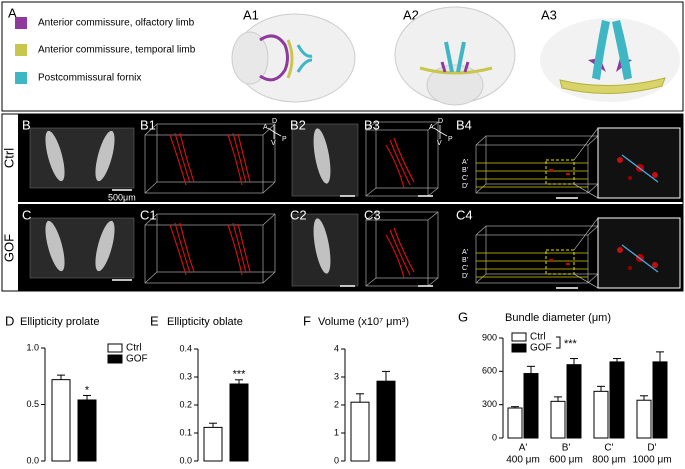 The height and width of the screenshot is (469, 685). Describe the element at coordinates (26, 214) in the screenshot. I see `panel-label: C` at that location.